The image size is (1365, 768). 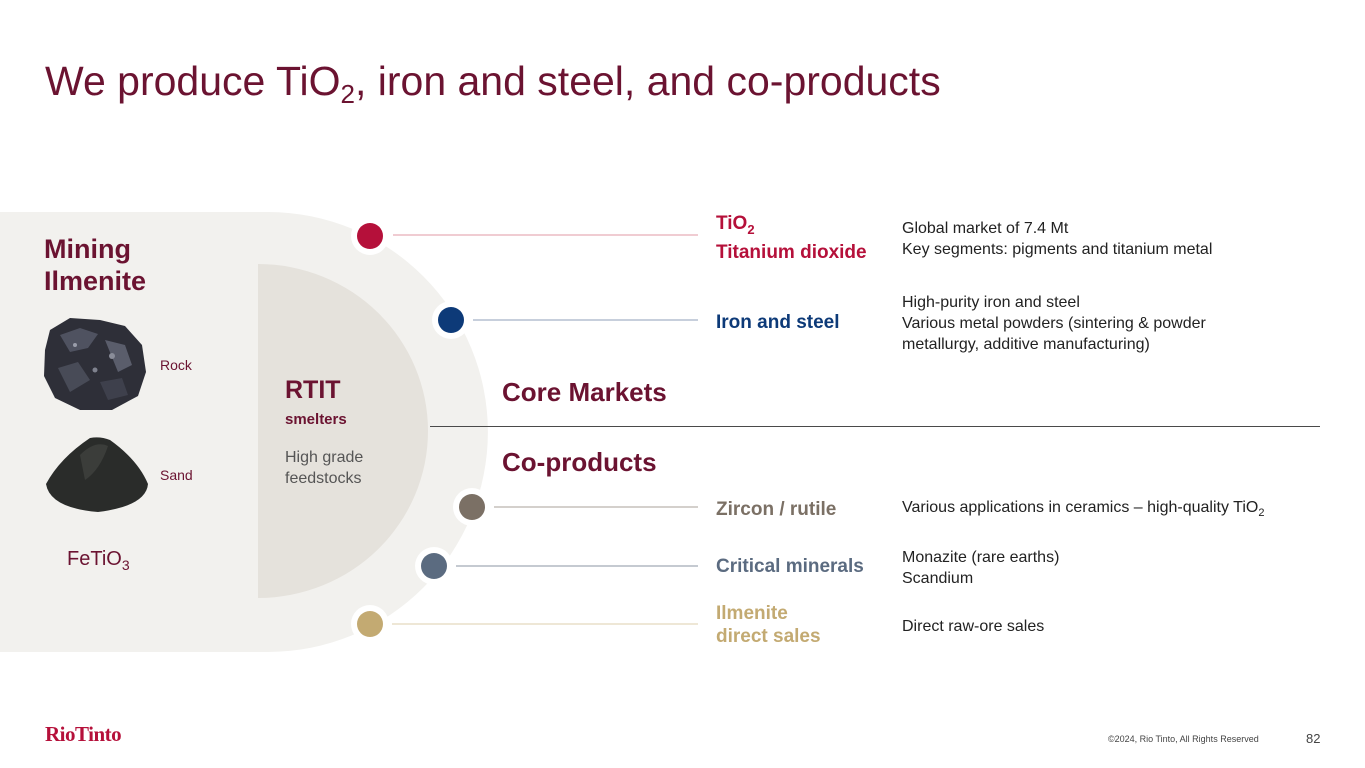 What do you see at coordinates (1183, 739) in the screenshot?
I see `copyright-text: ©2024, Rio Tinto, All Rights Reserved` at bounding box center [1183, 739].